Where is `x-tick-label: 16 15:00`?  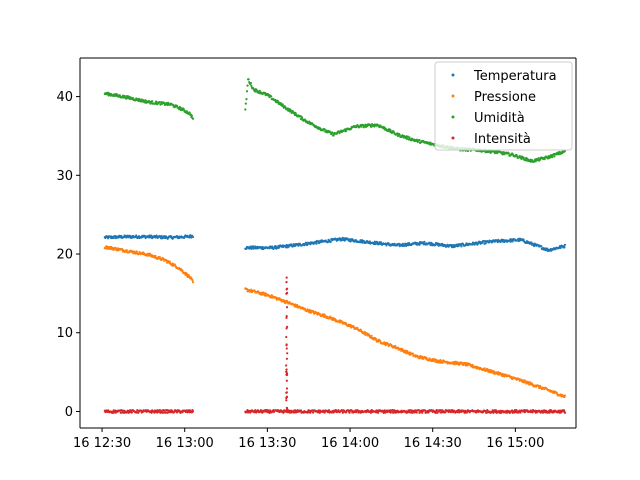
x-tick-label: 16 15:00 is located at coordinates (515, 443).